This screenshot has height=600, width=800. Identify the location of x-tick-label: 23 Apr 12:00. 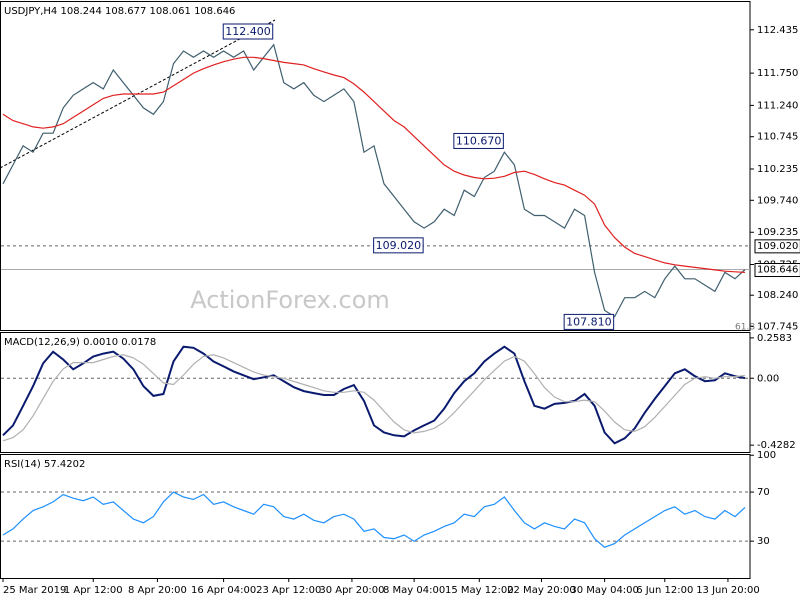
(288, 590).